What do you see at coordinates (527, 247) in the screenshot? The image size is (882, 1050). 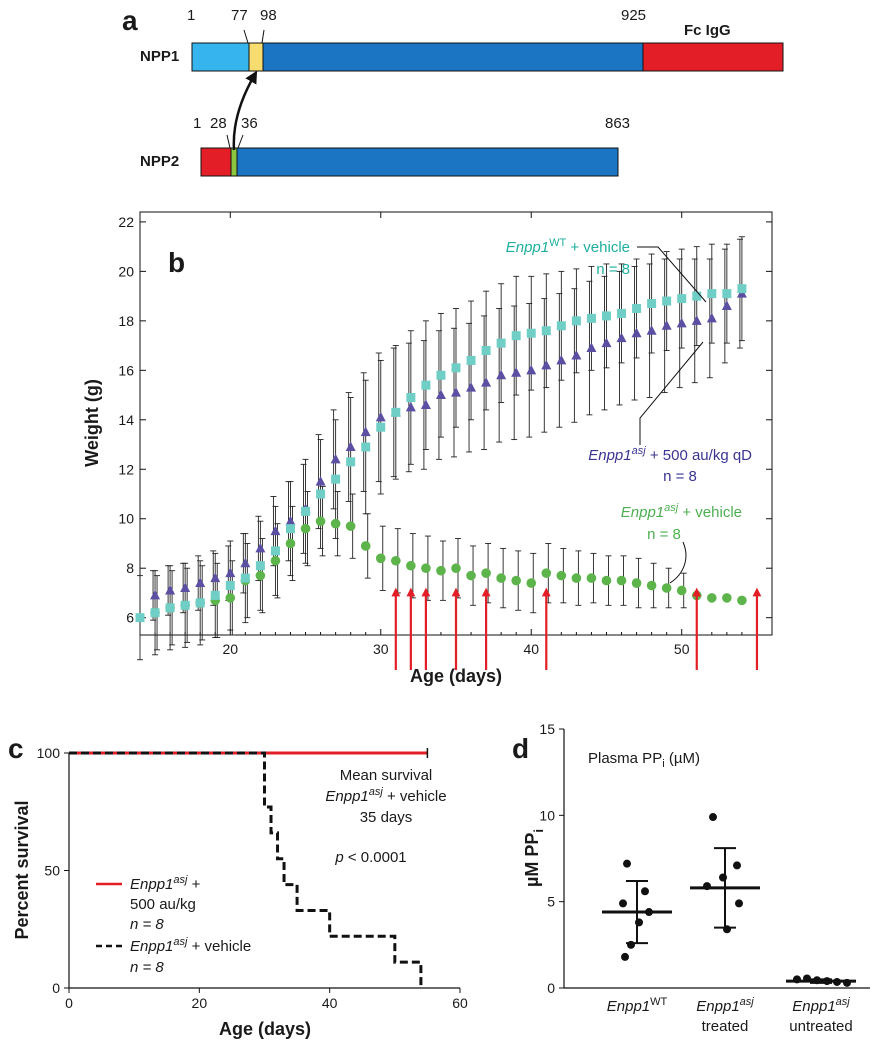 I see `label-wt-gene: Enpp1` at bounding box center [527, 247].